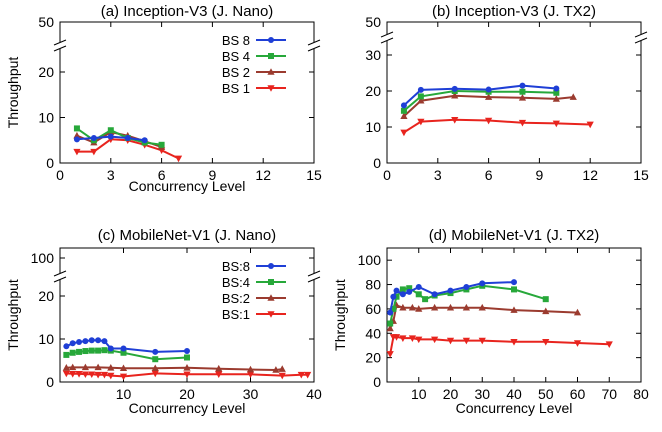  I want to click on chart-title: (a) Inception-V3 (J. Nano), so click(187, 11).